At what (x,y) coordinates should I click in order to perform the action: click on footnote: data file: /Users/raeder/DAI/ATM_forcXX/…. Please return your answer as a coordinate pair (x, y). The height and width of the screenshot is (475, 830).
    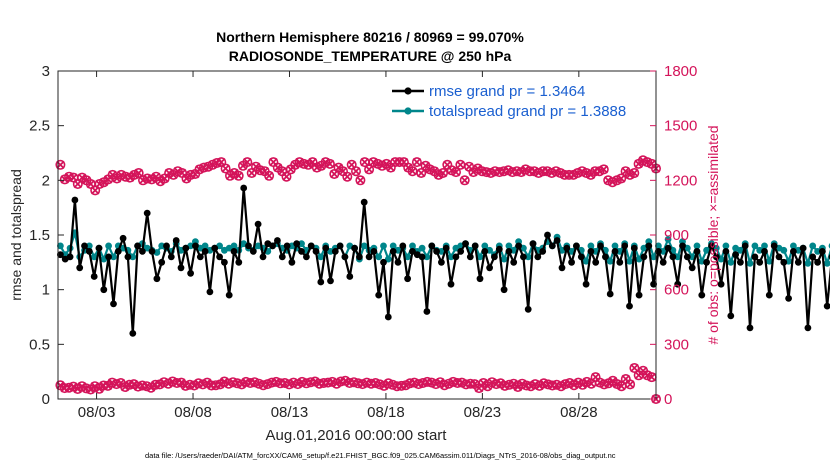
    Looking at the image, I should click on (380, 455).